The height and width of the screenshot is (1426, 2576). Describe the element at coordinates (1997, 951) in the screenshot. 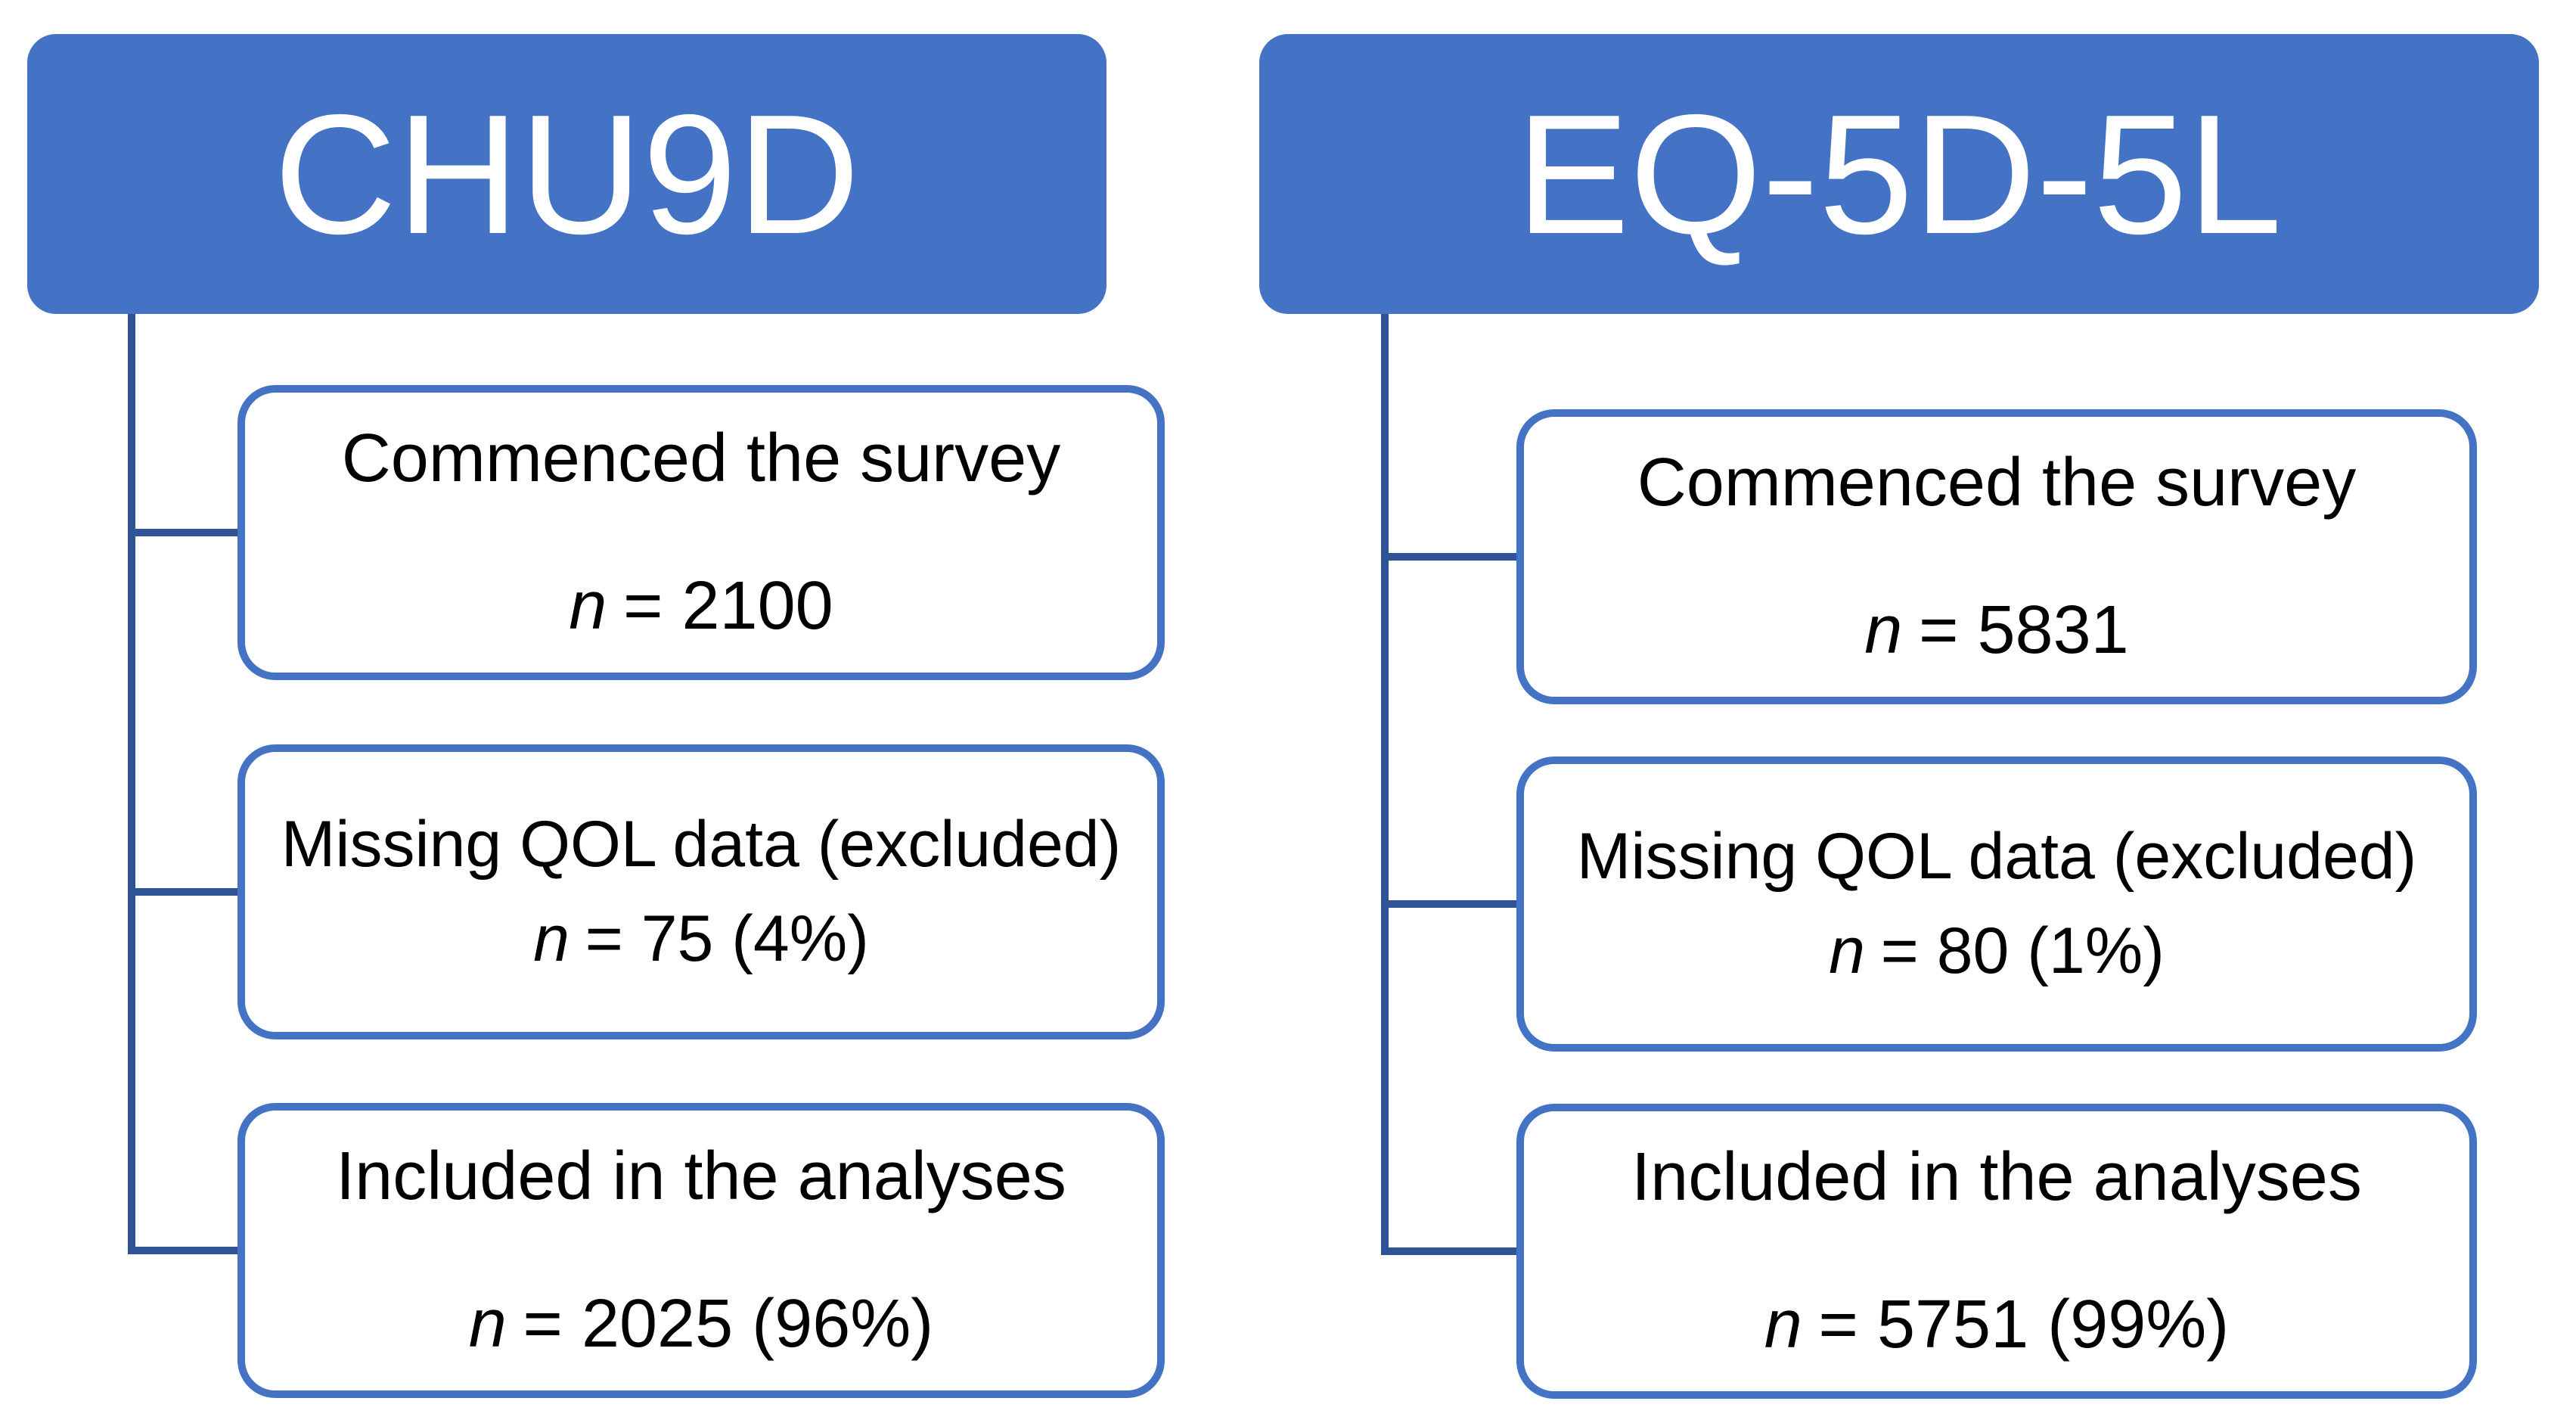

I see `flow-box-count: n = 80 (1%)` at that location.